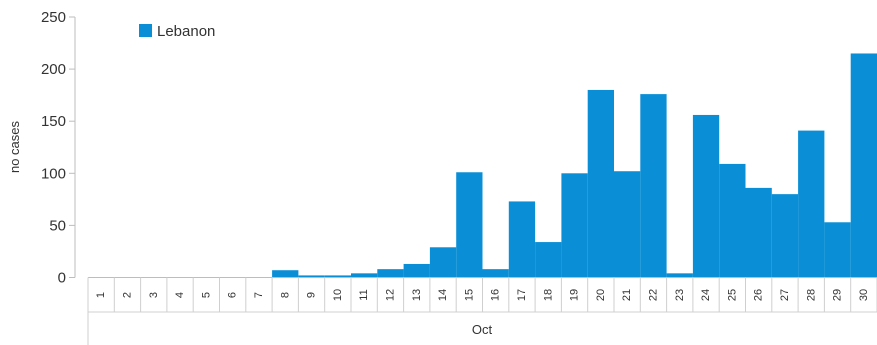 The image size is (877, 345). I want to click on x-tick-label: 21, so click(627, 295).